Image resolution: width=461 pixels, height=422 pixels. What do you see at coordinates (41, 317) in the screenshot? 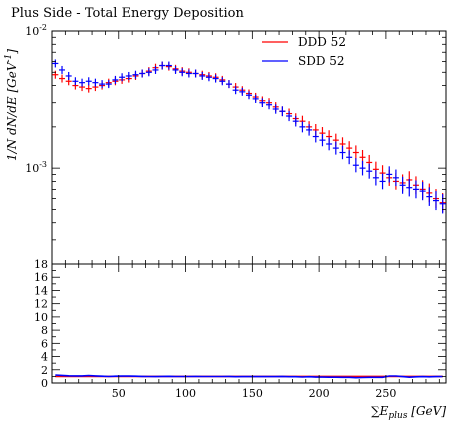
I see `ratio-y-tick-label: 10` at bounding box center [41, 317].